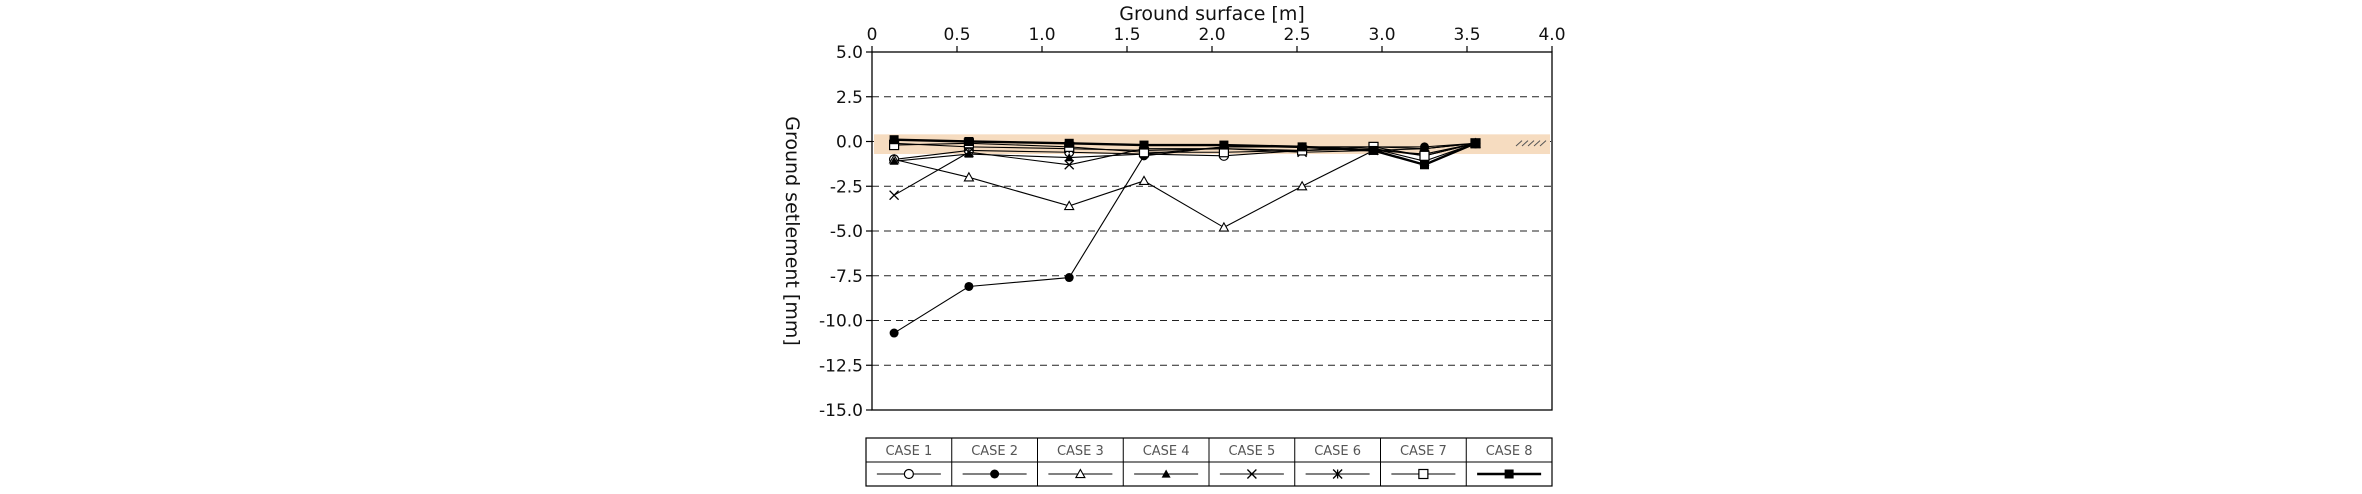  What do you see at coordinates (908, 451) in the screenshot?
I see `legend-label: CASE 1` at bounding box center [908, 451].